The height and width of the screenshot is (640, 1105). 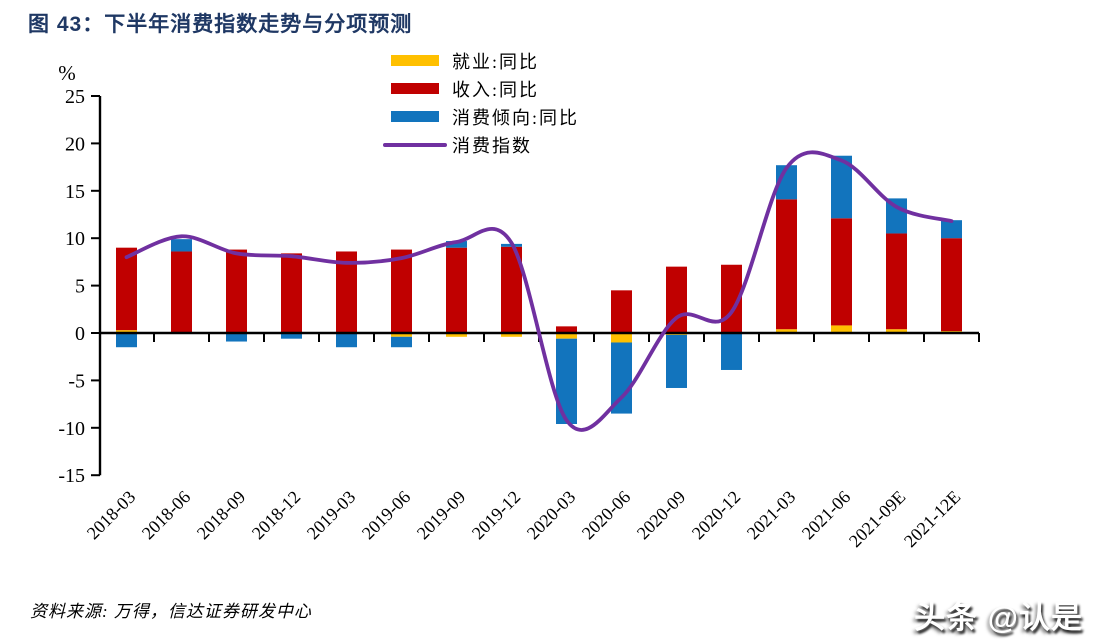 What do you see at coordinates (716, 515) in the screenshot?
I see `x-tick-label: 2020-12` at bounding box center [716, 515].